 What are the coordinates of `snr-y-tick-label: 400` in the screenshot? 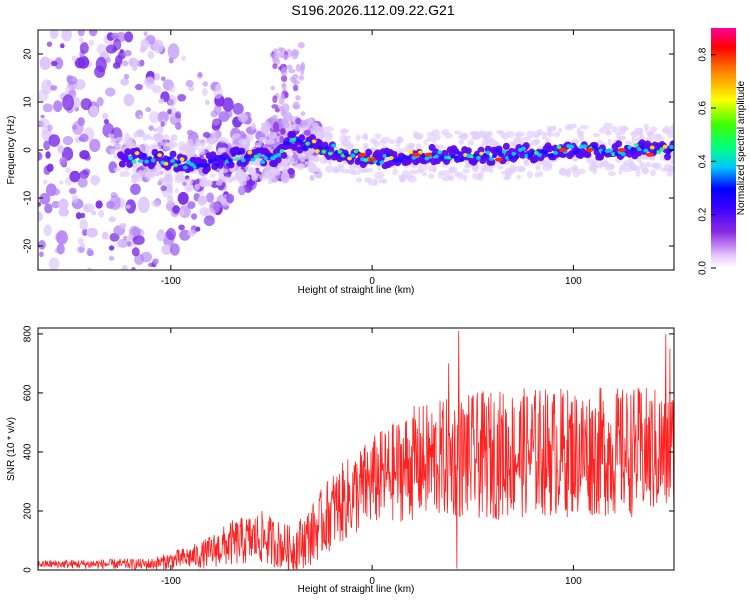 It's located at (28, 451).